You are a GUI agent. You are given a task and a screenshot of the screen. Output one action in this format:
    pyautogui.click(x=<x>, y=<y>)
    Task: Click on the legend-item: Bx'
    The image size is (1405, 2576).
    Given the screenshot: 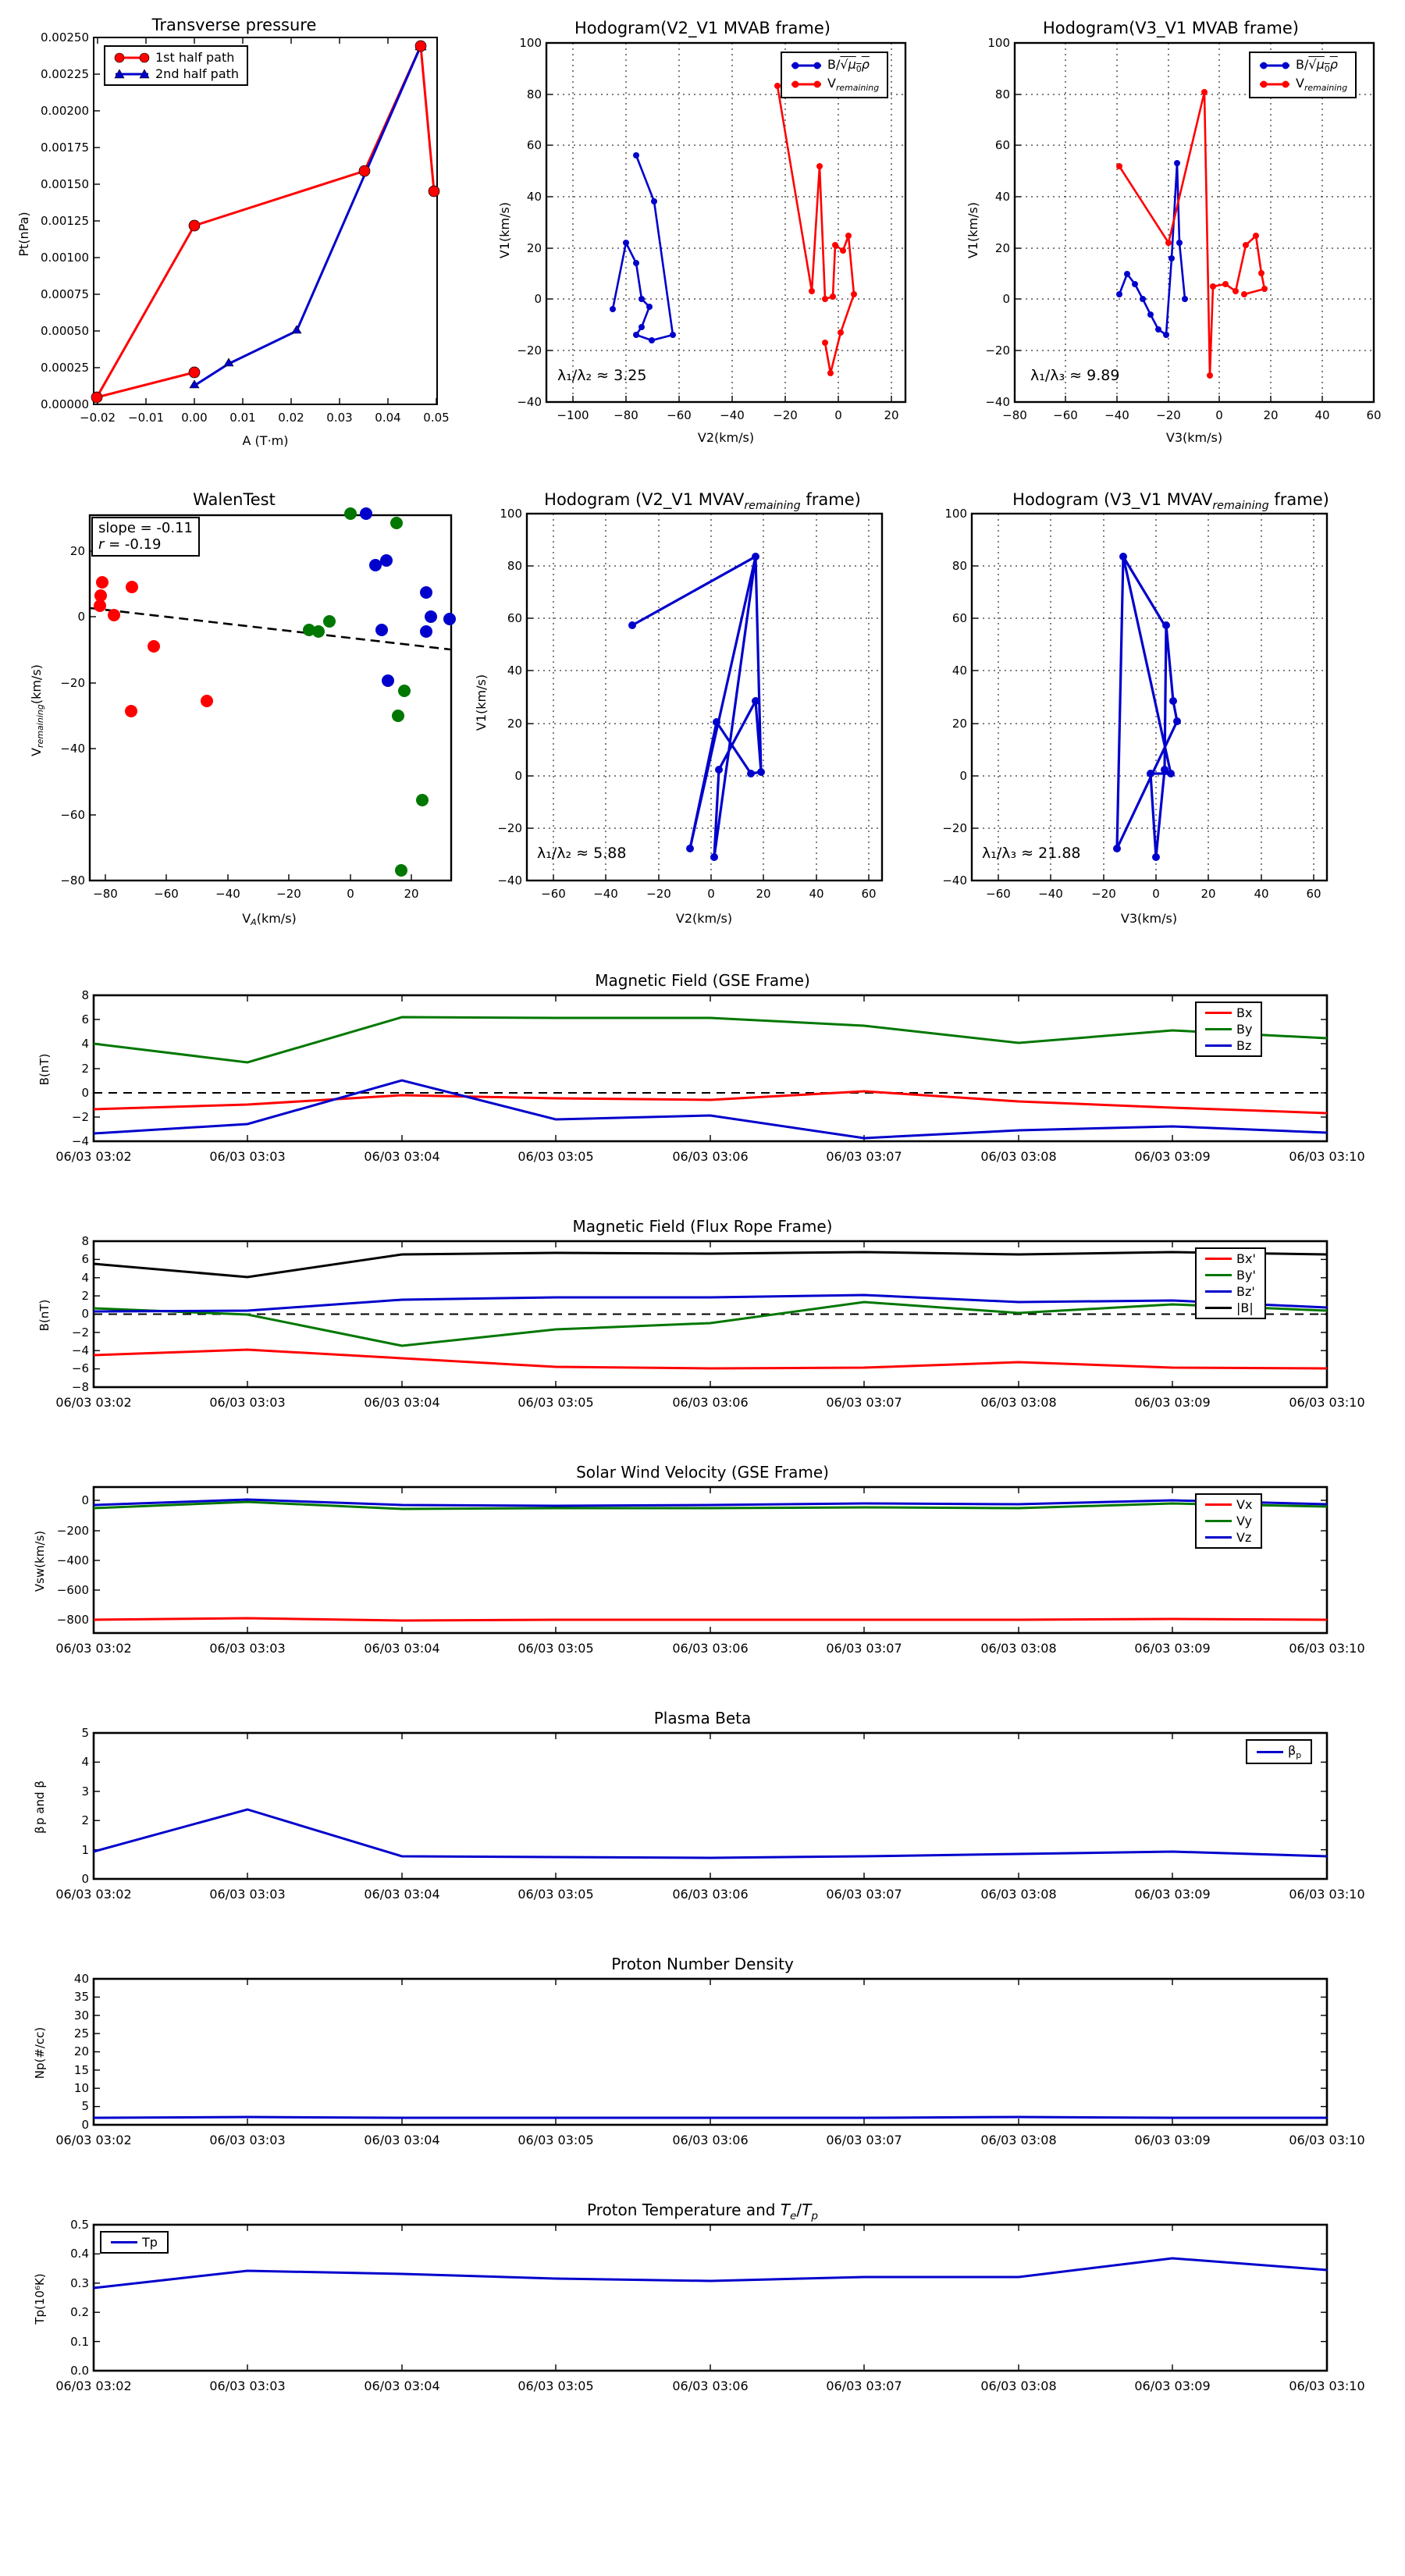 What is the action you would take?
    pyautogui.click(x=1230, y=1259)
    